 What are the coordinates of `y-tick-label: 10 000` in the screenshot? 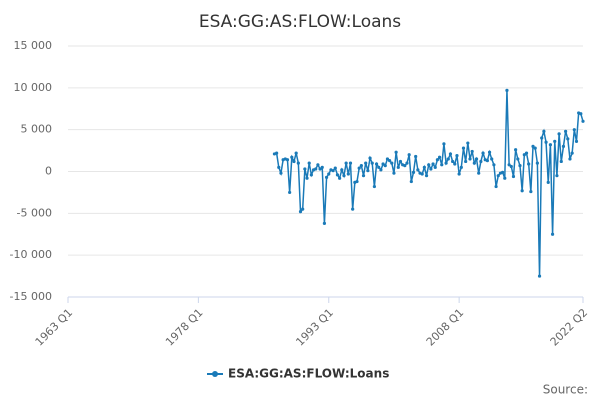 It's located at (33, 87).